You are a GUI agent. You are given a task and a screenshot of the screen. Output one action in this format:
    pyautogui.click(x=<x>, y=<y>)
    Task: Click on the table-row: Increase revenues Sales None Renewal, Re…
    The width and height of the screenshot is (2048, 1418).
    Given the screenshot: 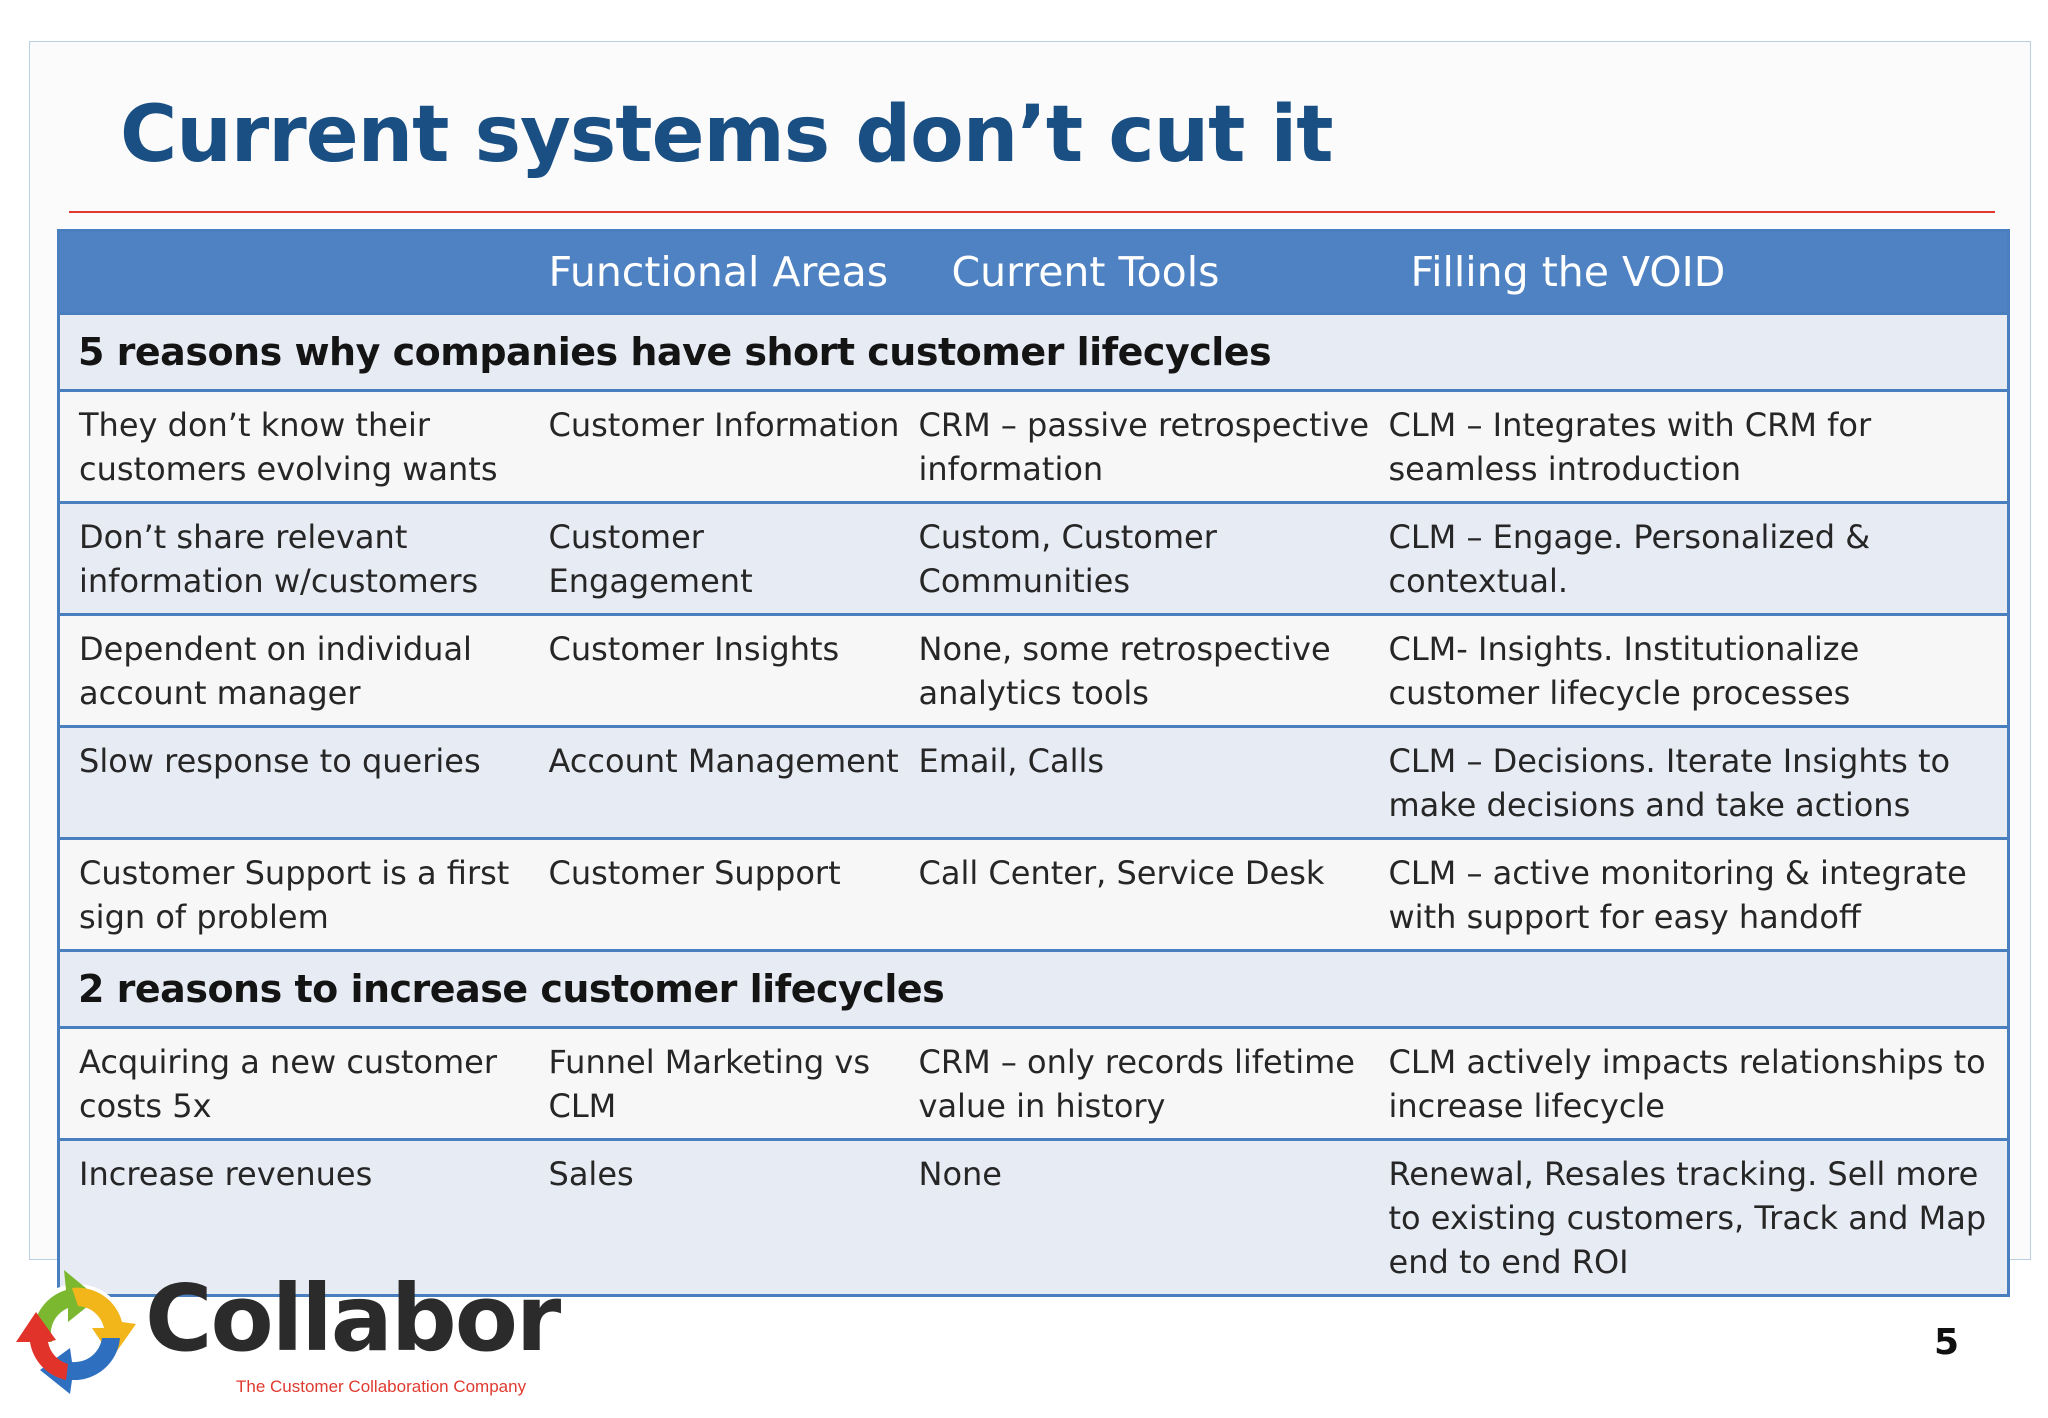 What is the action you would take?
    pyautogui.click(x=1033, y=1217)
    